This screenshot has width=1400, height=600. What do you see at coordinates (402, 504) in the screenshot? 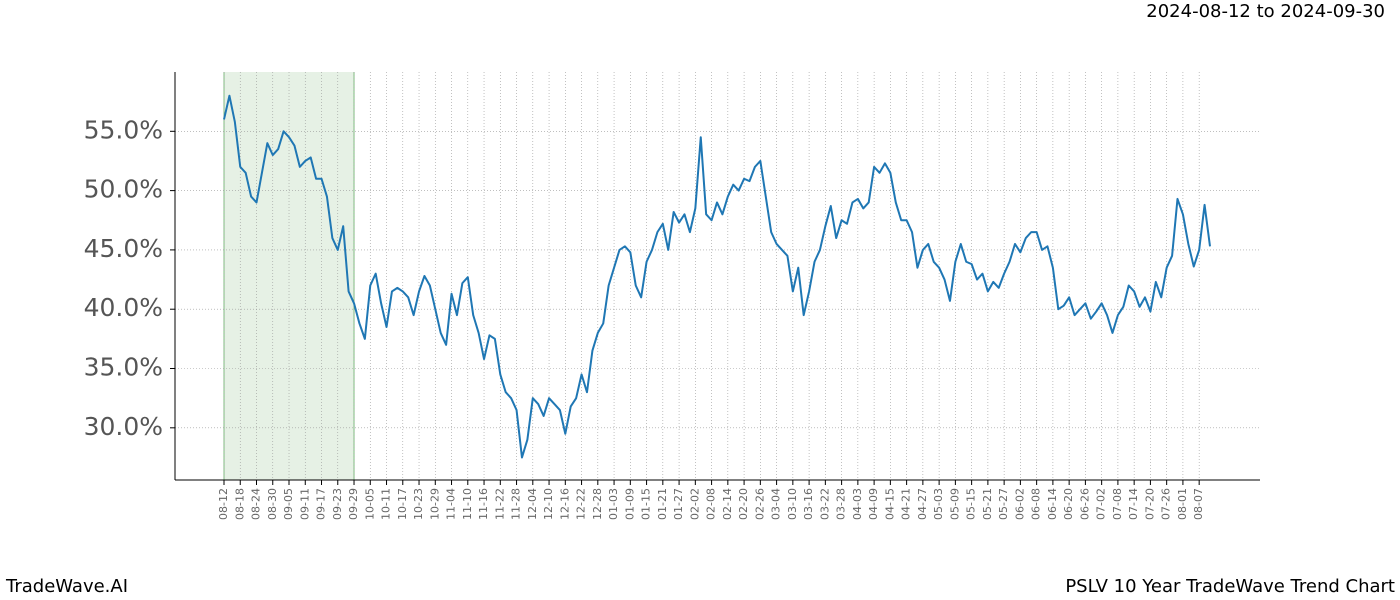
I see `x-tick-label: 10-17` at bounding box center [402, 504].